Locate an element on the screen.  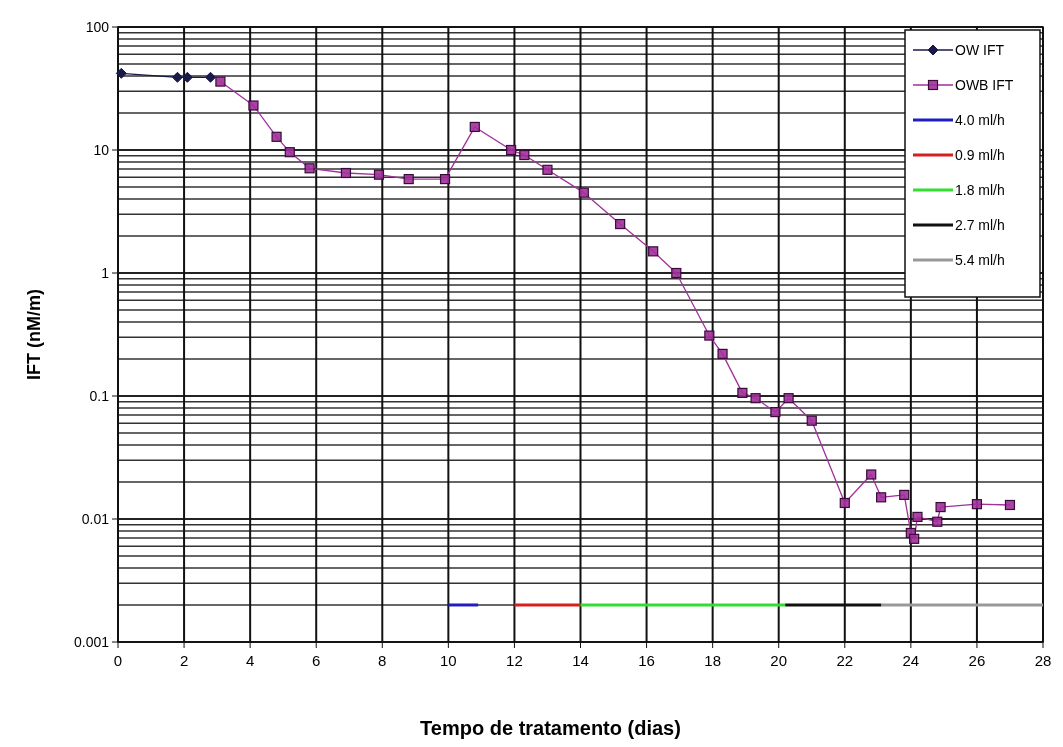
y-tick-label: 100 is located at coordinates (97, 27).